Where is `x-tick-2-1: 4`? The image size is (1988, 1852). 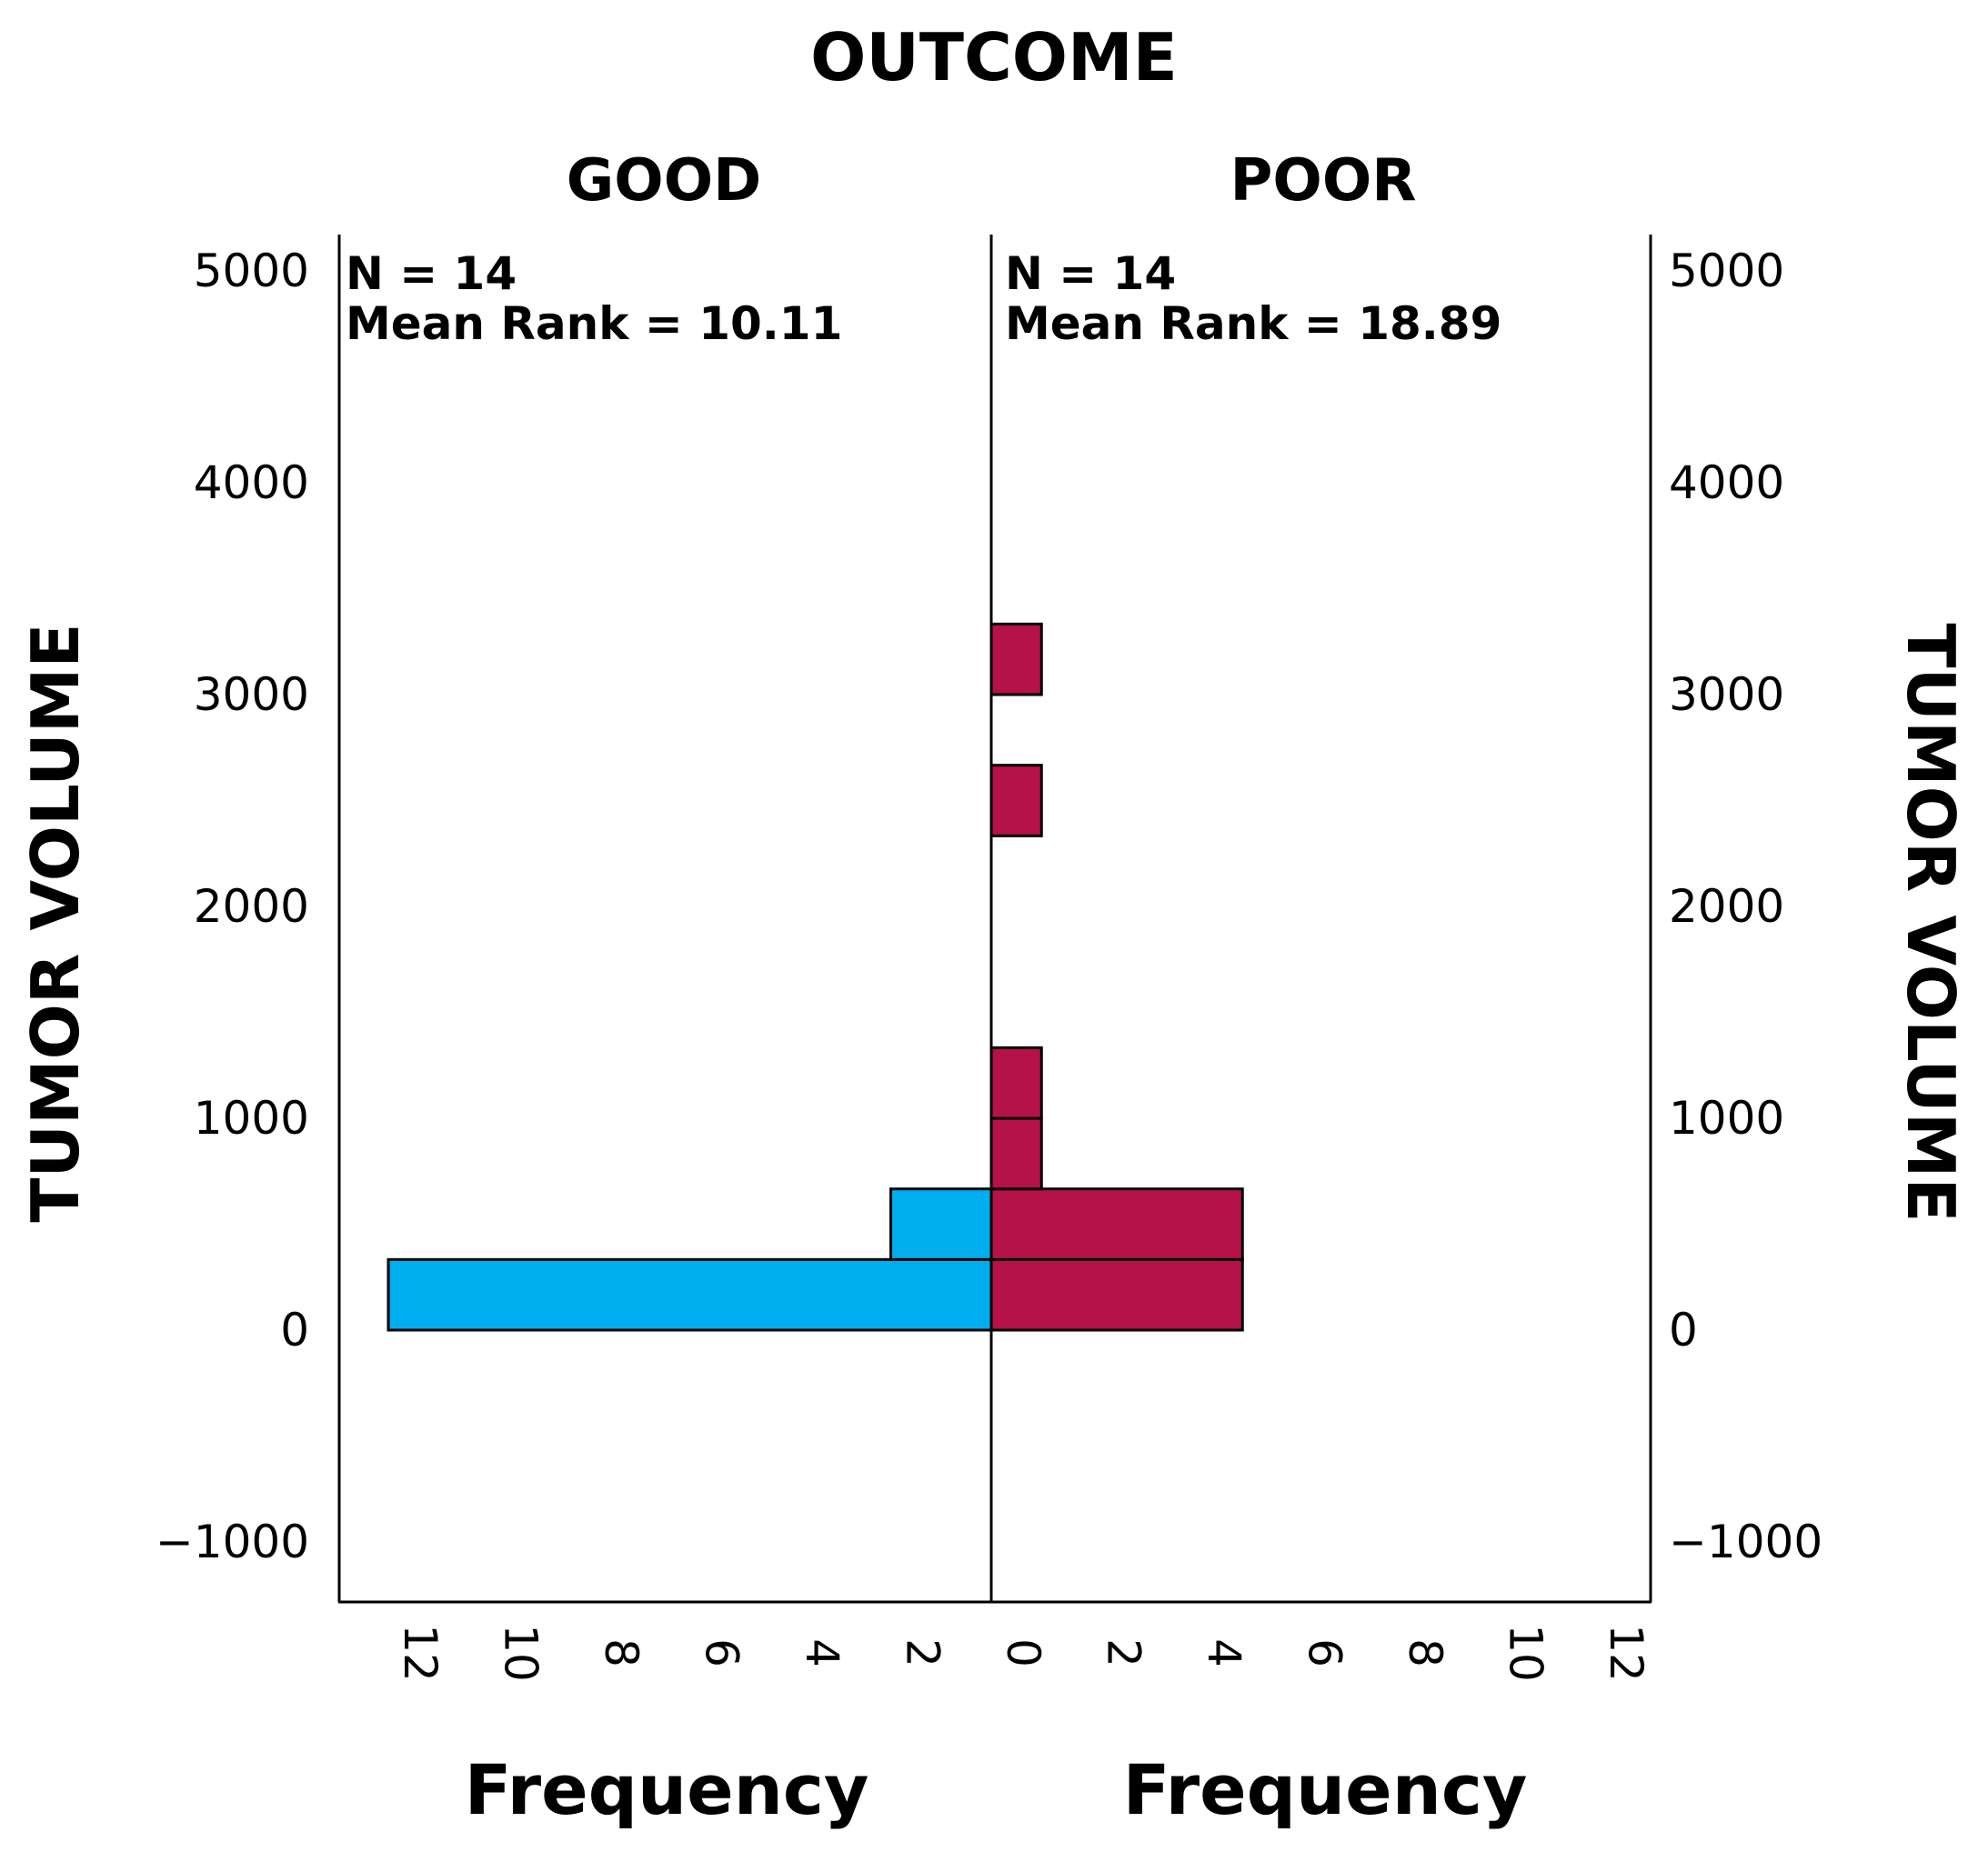 x-tick-2-1: 4 is located at coordinates (1224, 1652).